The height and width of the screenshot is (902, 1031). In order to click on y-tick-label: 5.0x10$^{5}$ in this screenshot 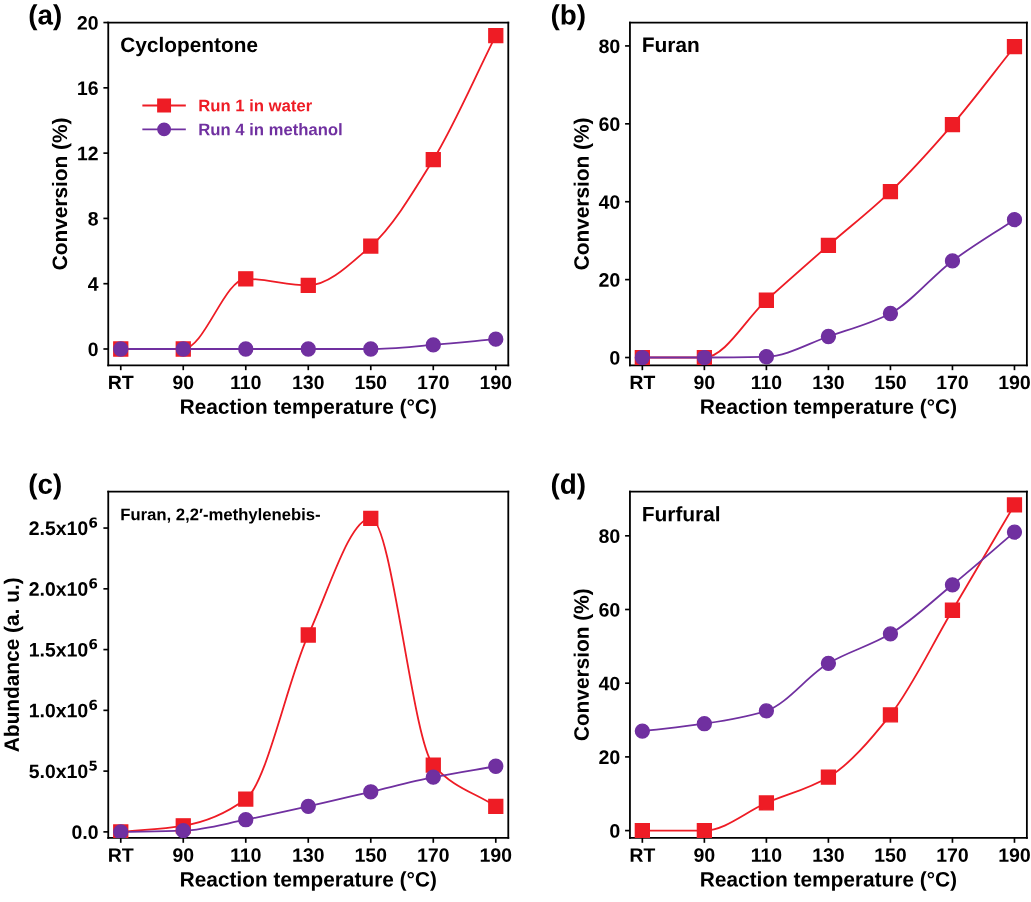, I will do `click(63, 769)`.